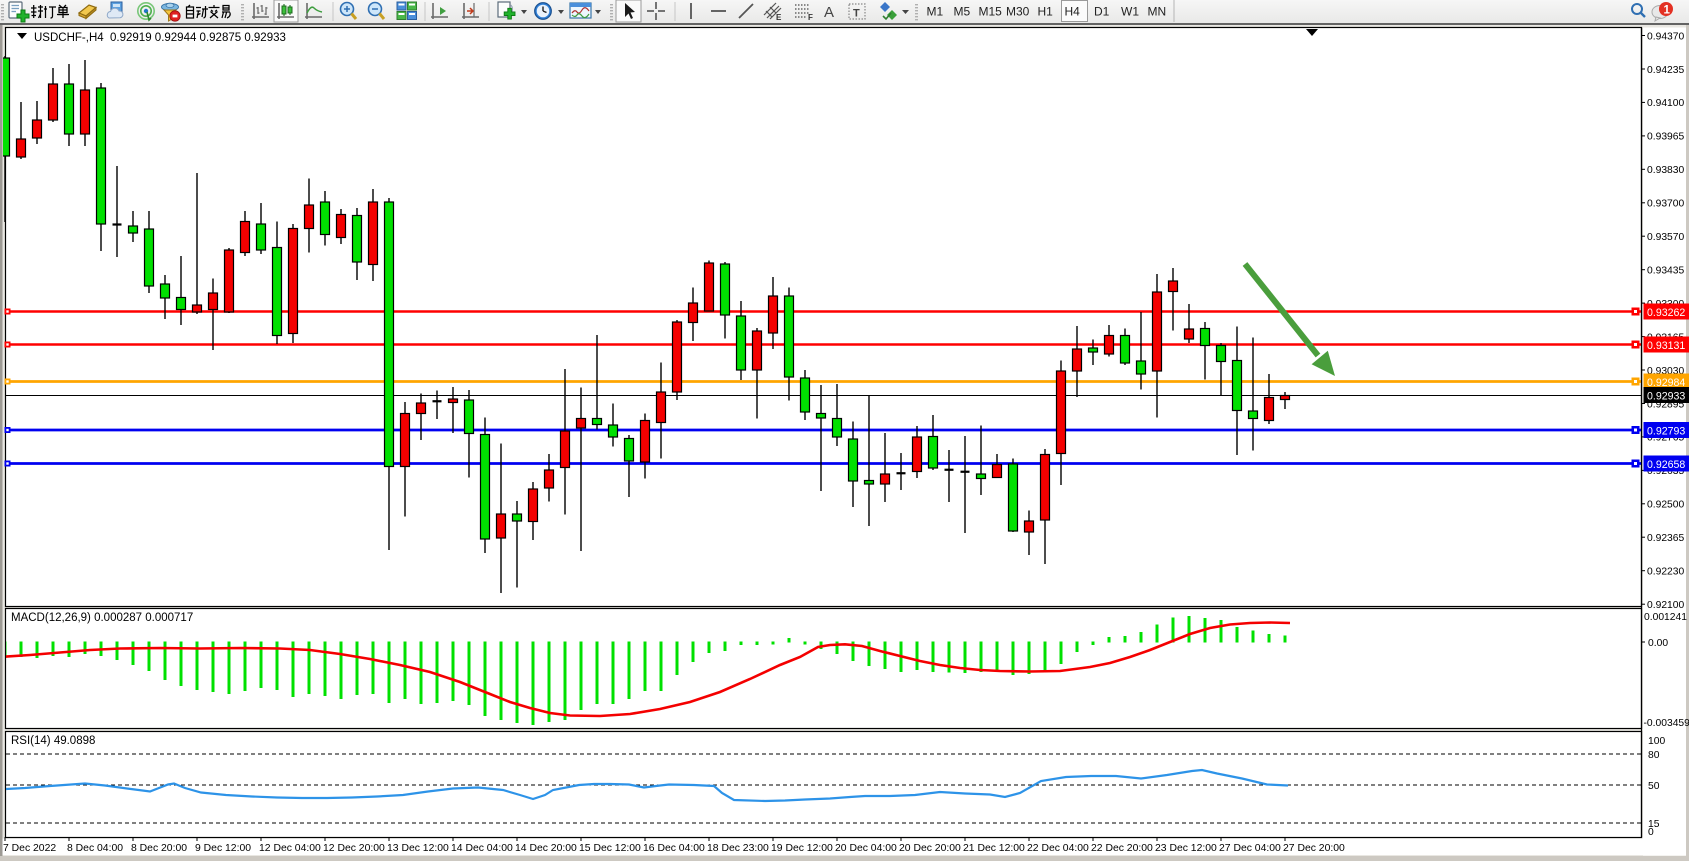 The image size is (1689, 861). What do you see at coordinates (1665, 204) in the screenshot?
I see `svg-text: 0.93700` at bounding box center [1665, 204].